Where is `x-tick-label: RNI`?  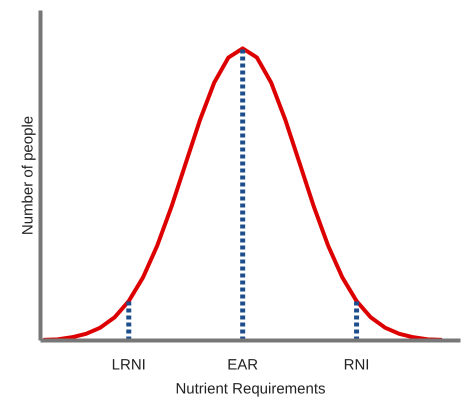
x-tick-label: RNI is located at coordinates (357, 365).